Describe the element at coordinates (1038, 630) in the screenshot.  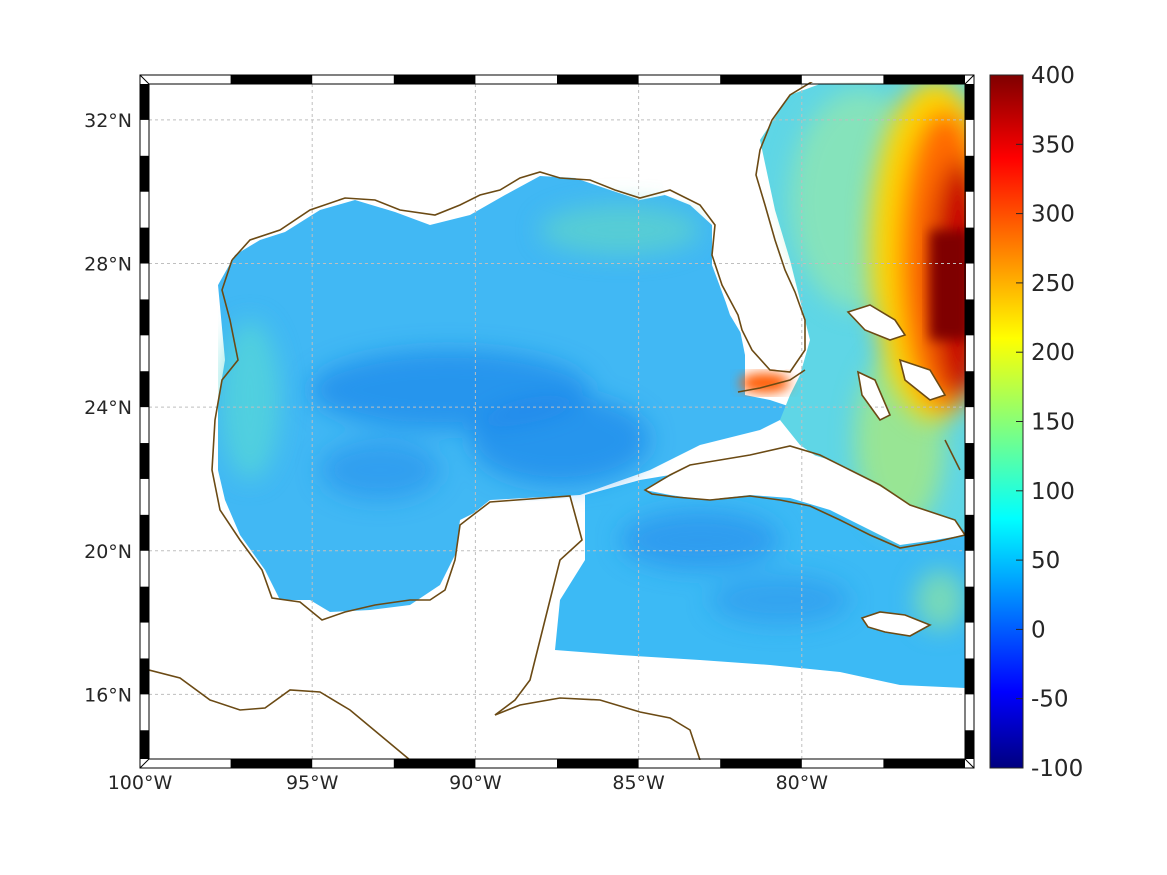
I see `colorbar-tick-label-8: 0` at that location.